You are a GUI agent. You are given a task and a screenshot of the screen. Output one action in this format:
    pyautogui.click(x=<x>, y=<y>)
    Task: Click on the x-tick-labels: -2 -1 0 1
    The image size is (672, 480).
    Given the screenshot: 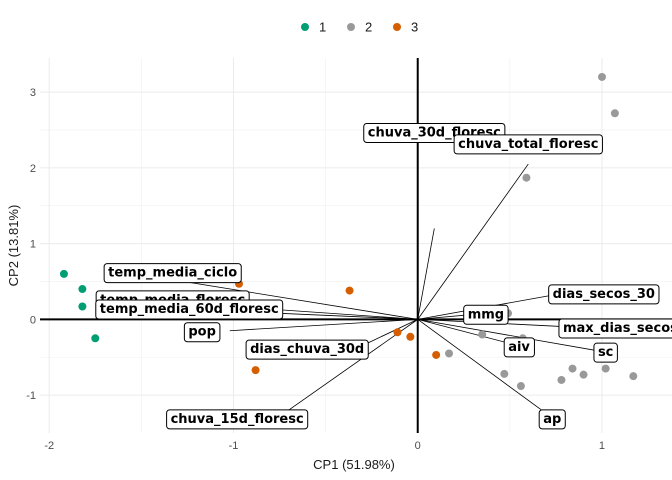 What is the action you would take?
    pyautogui.click(x=324, y=446)
    